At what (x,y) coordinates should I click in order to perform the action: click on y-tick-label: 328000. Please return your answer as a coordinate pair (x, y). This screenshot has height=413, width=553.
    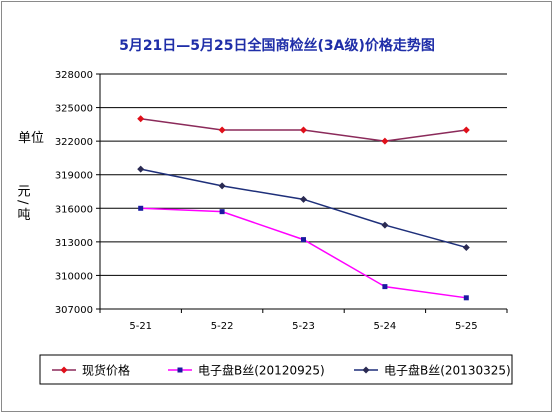
    Looking at the image, I should click on (74, 75).